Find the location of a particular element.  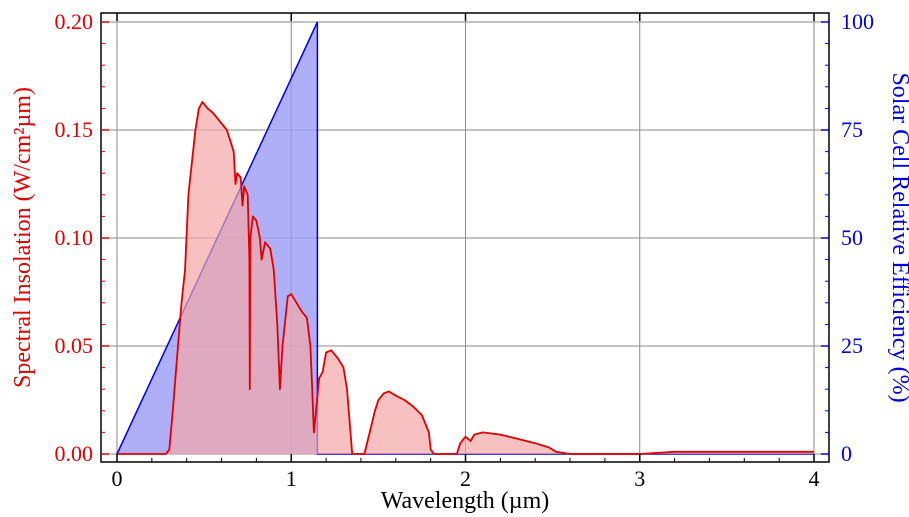

x-tick-label: 4 is located at coordinates (814, 478).